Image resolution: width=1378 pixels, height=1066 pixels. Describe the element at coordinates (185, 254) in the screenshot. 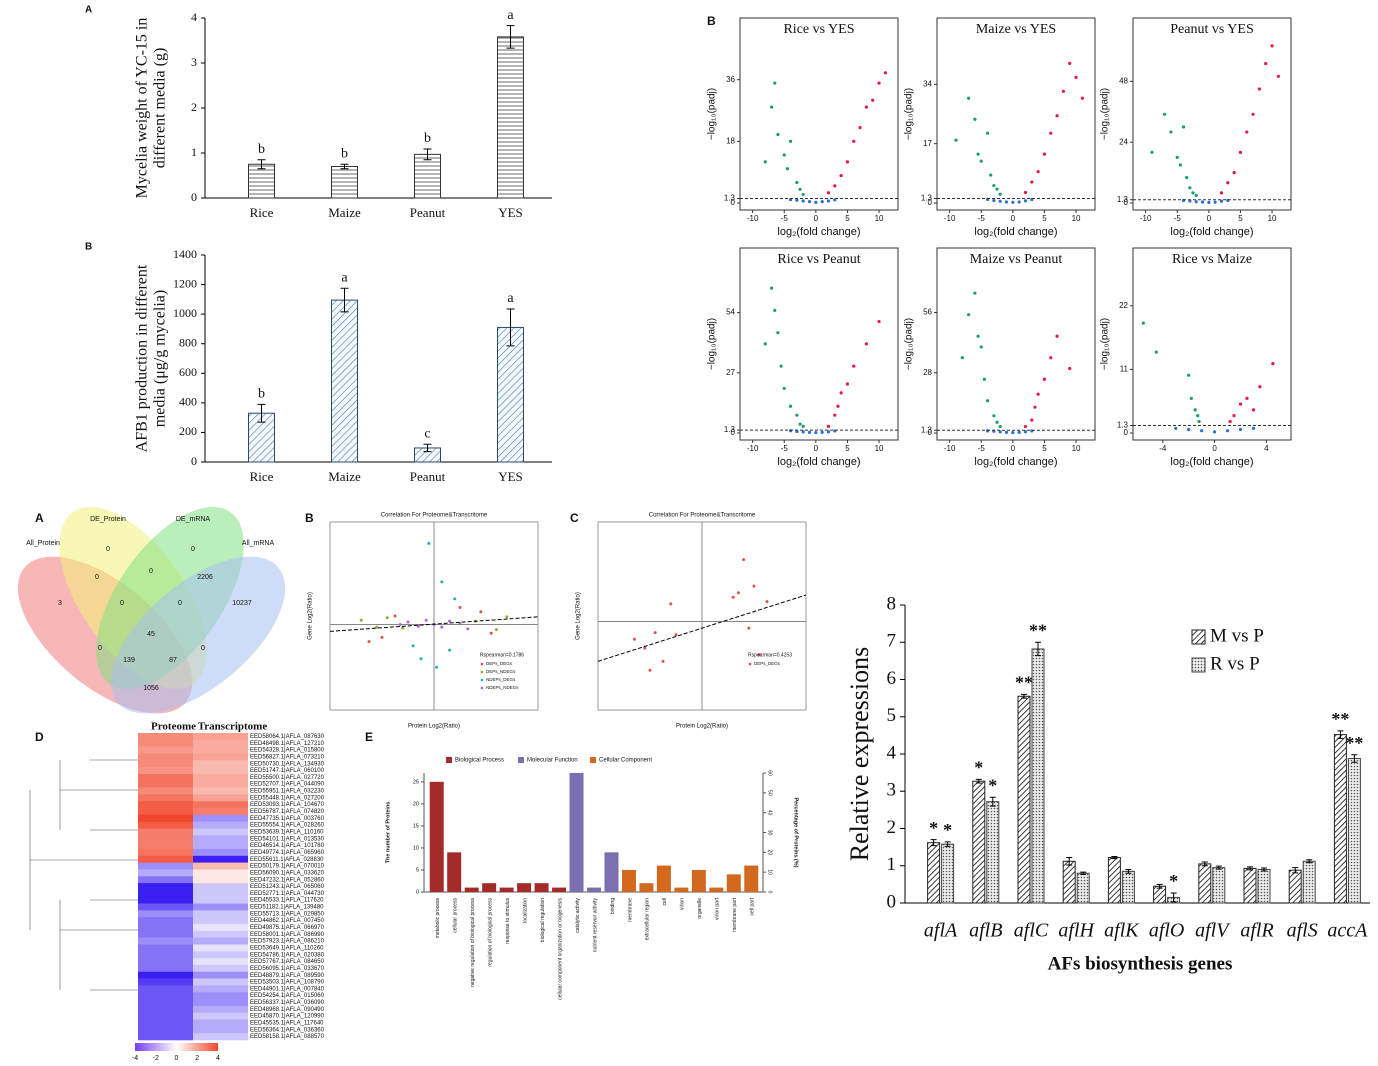

I see `y-tick-label: 1400` at that location.